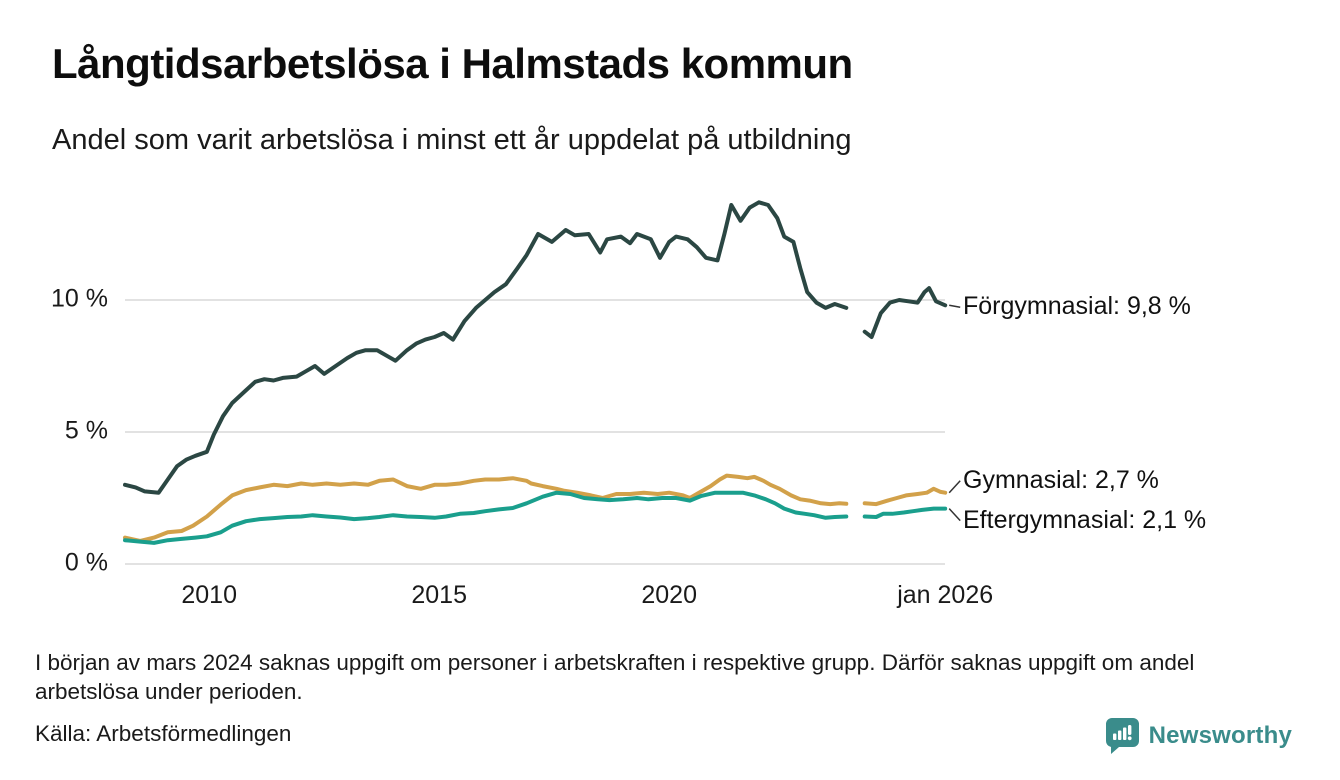  Describe the element at coordinates (163, 733) in the screenshot. I see `source-text: Källa: Arbetsförmedlingen` at that location.